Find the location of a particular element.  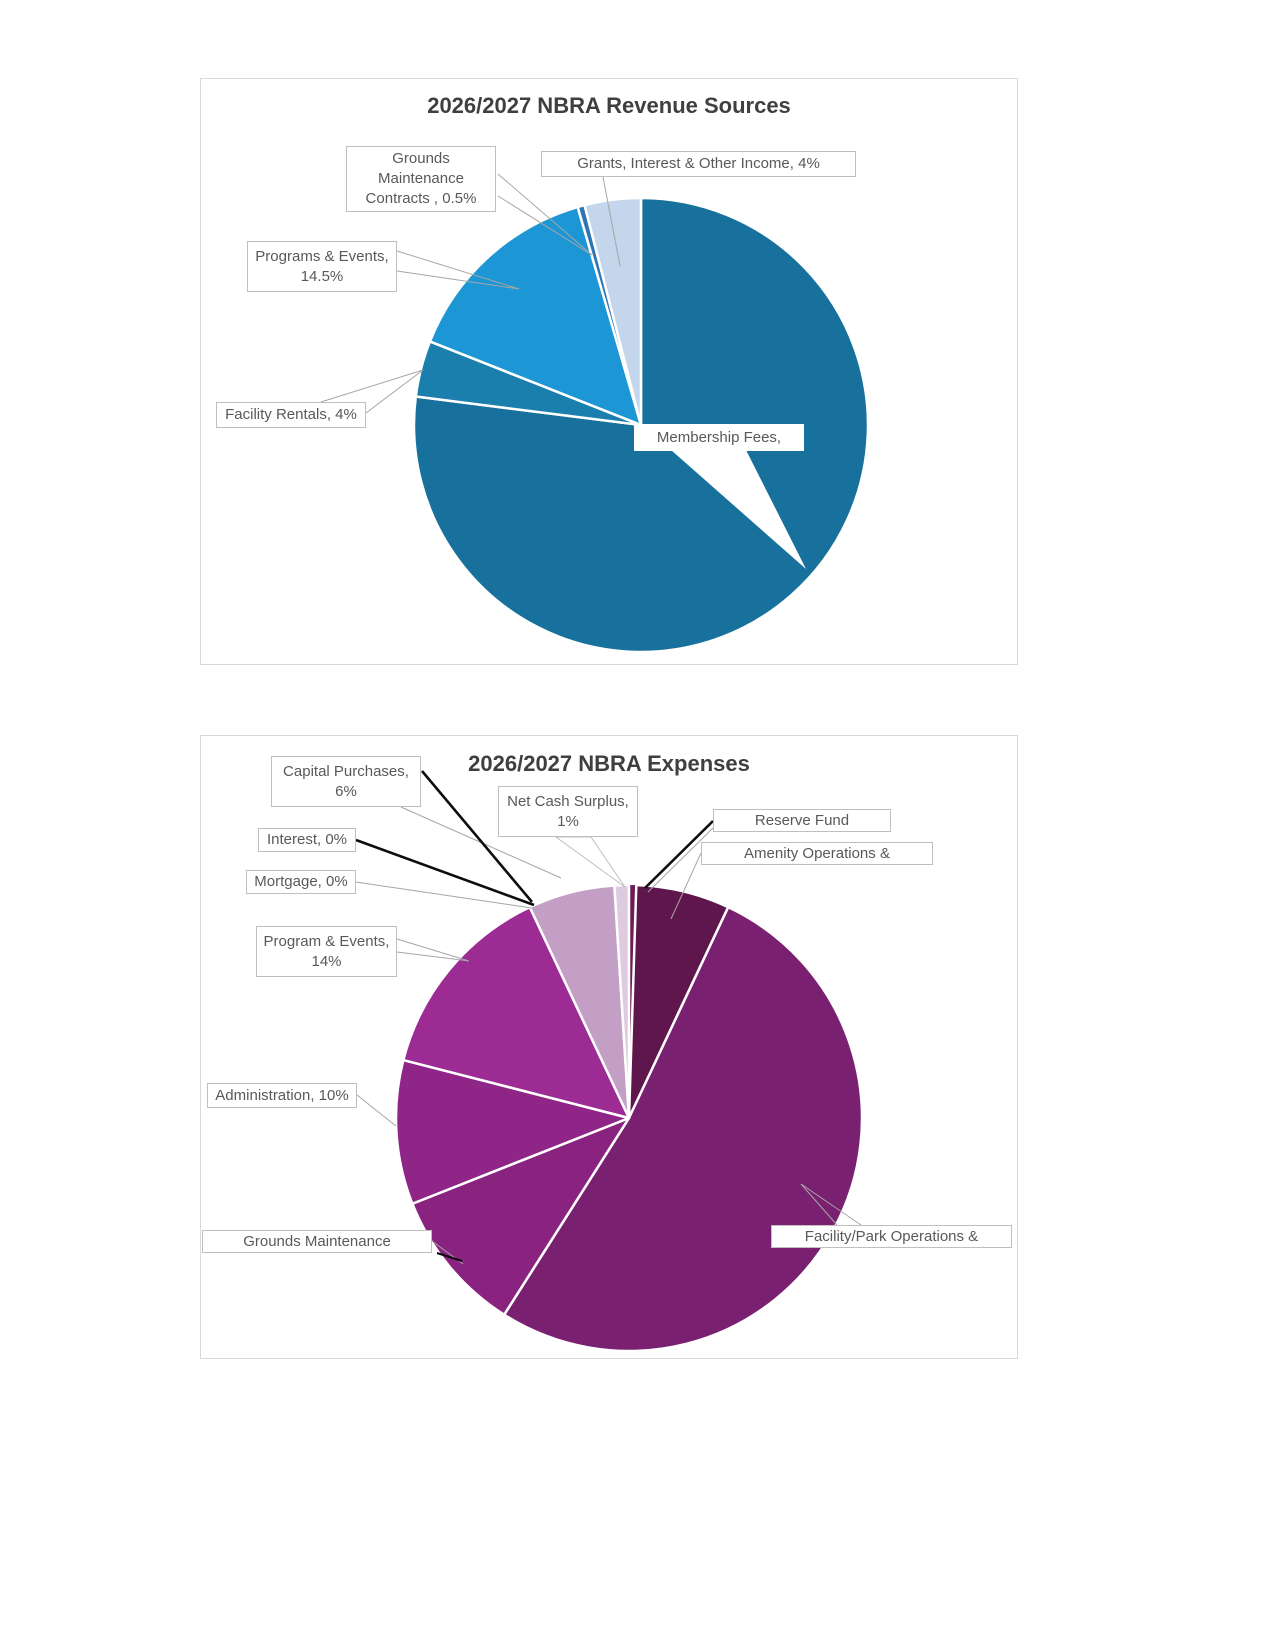

pie-label-mortgage: Mortgage, 0% is located at coordinates (301, 882).